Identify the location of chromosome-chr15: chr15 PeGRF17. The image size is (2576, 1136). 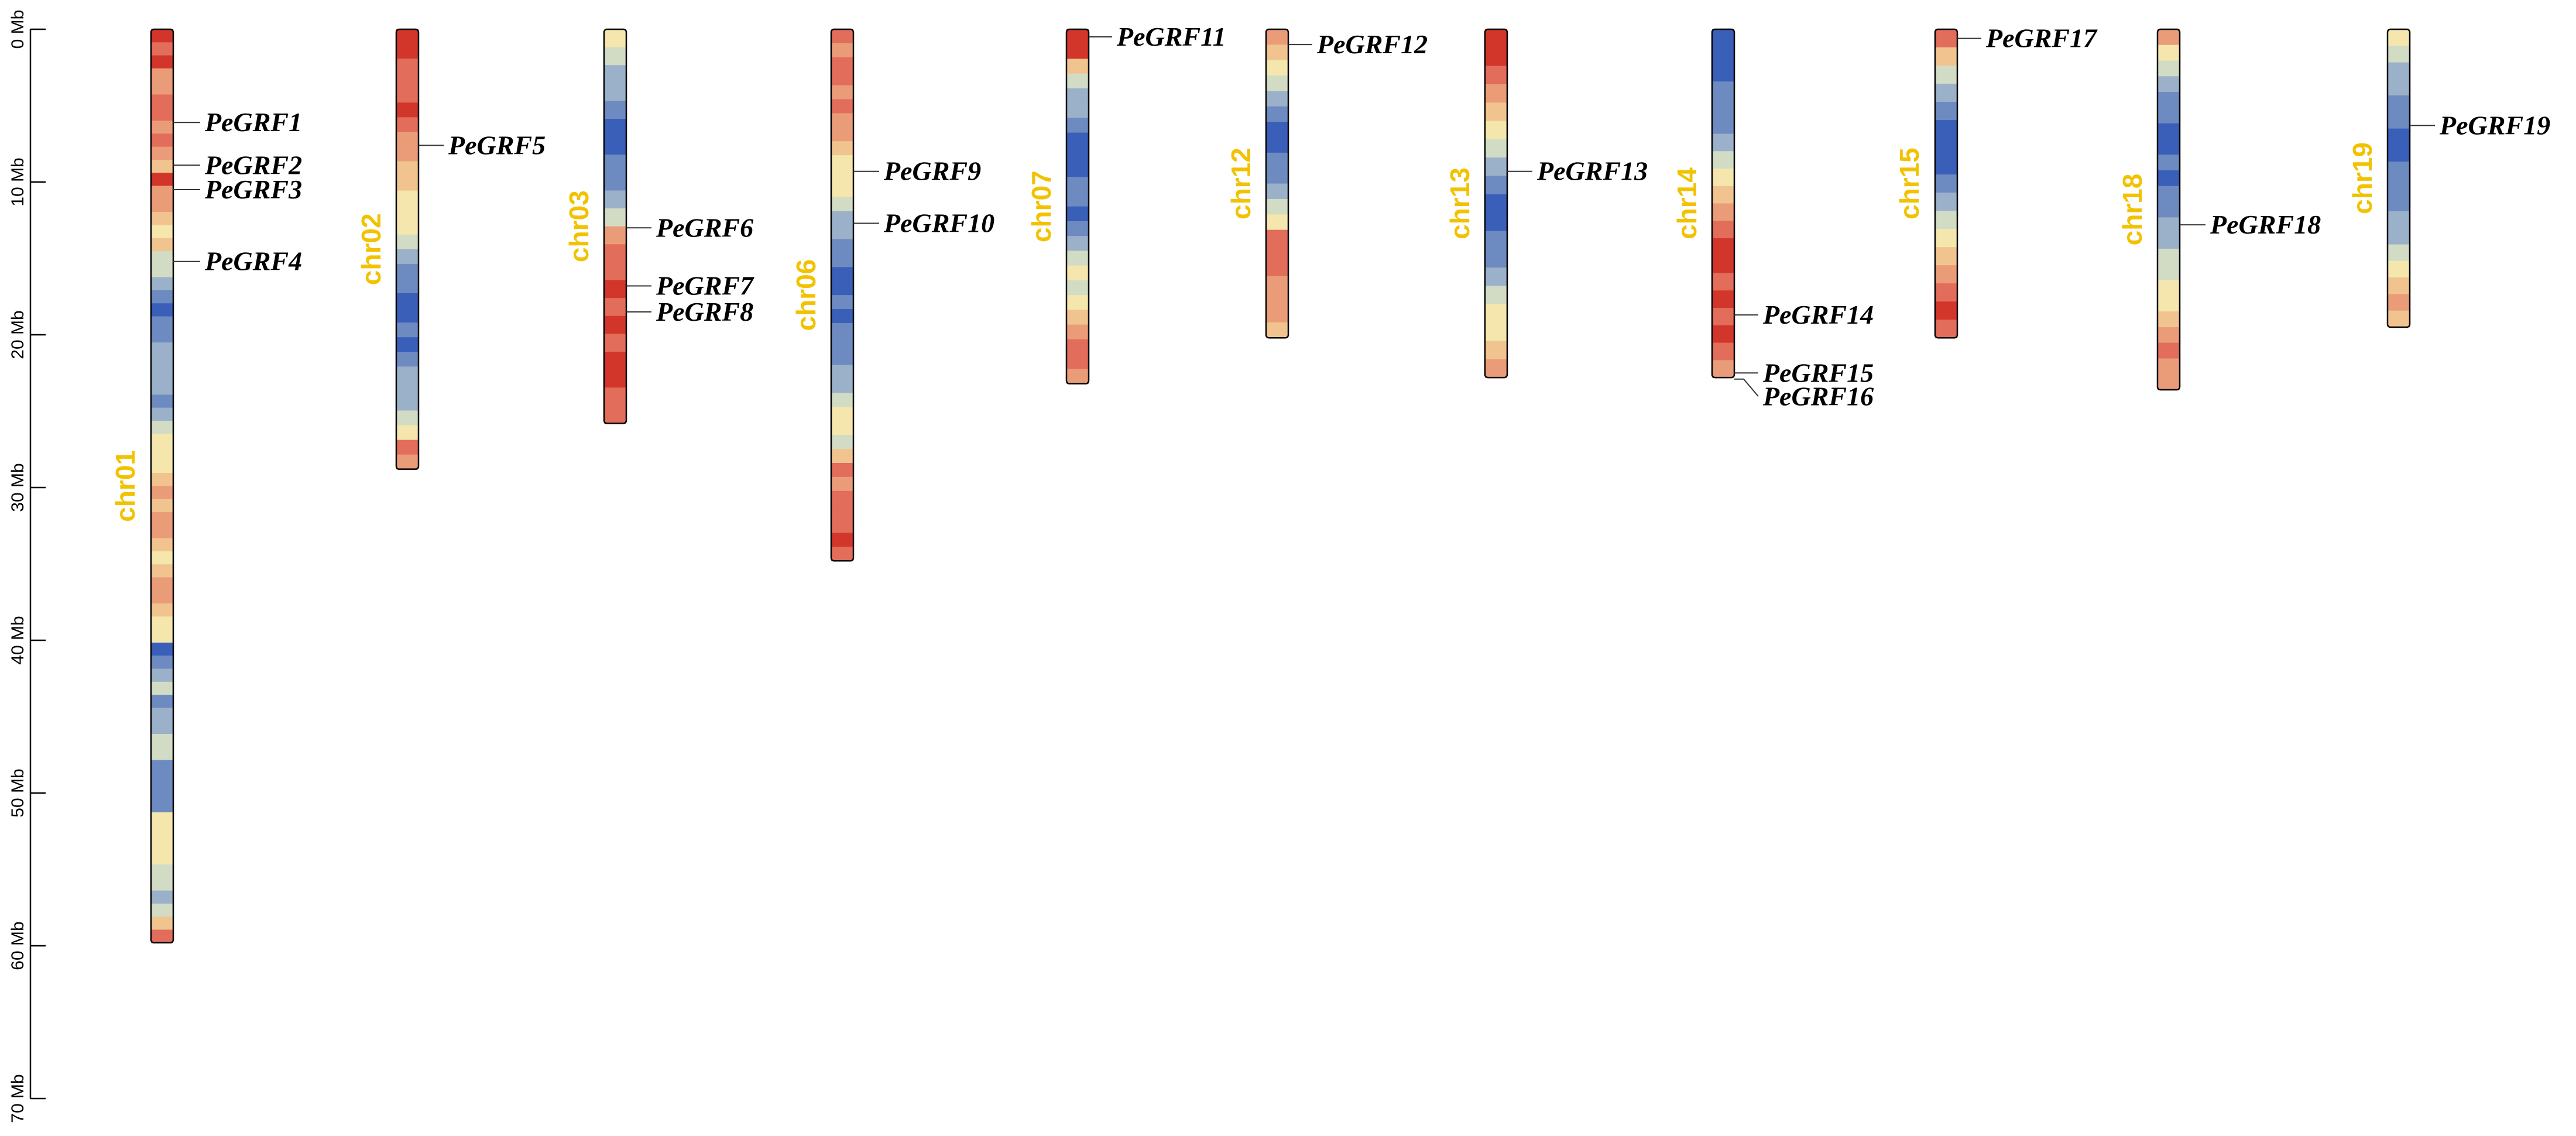
(1996, 181).